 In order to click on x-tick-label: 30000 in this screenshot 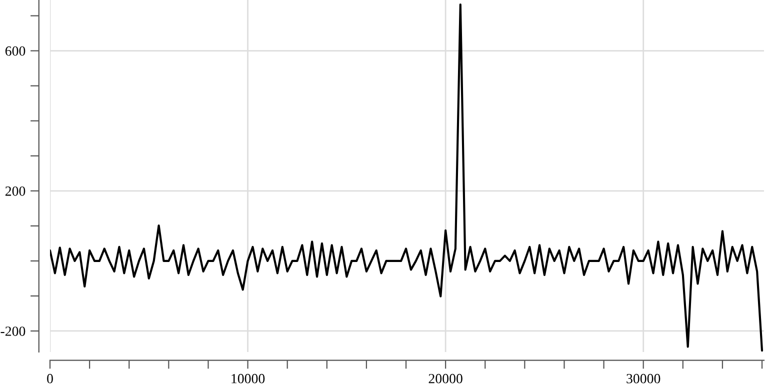, I will do `click(643, 379)`.